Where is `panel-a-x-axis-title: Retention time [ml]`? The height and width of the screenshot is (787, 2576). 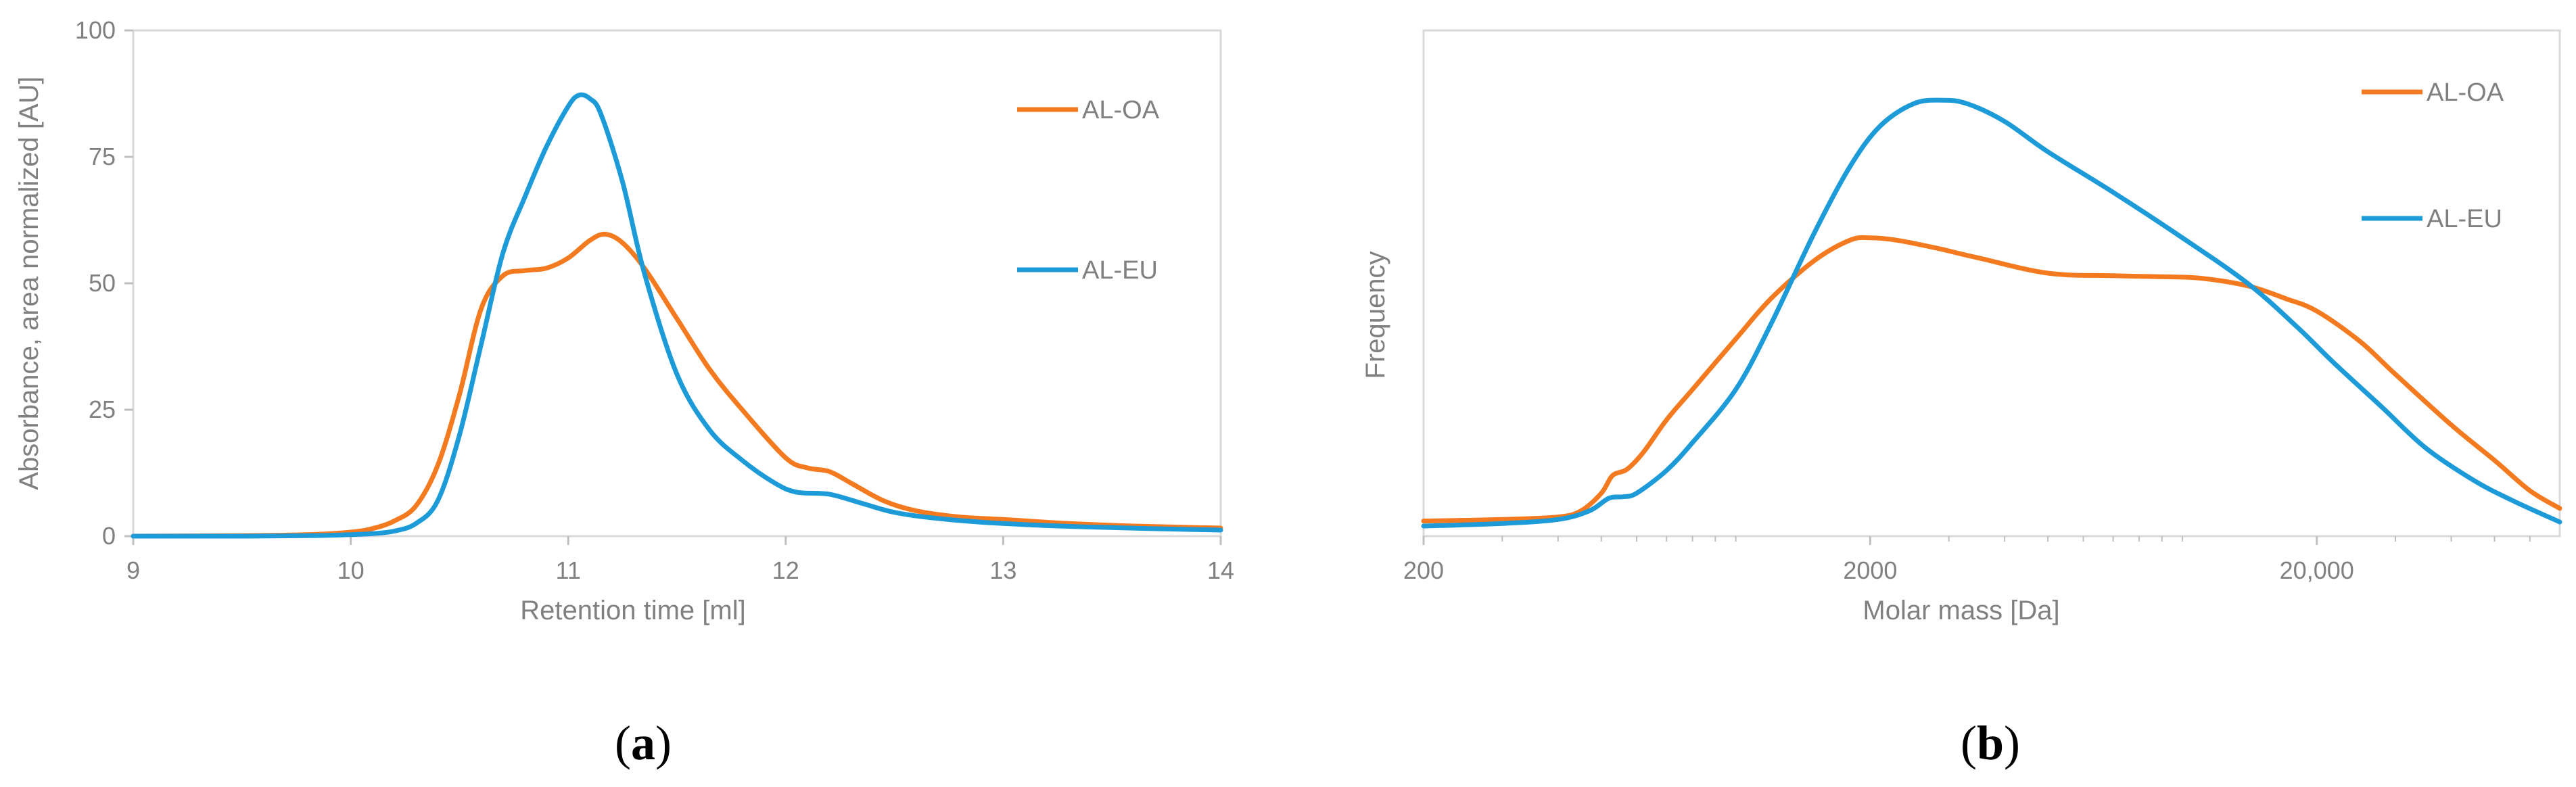
panel-a-x-axis-title: Retention time [ml] is located at coordinates (632, 610).